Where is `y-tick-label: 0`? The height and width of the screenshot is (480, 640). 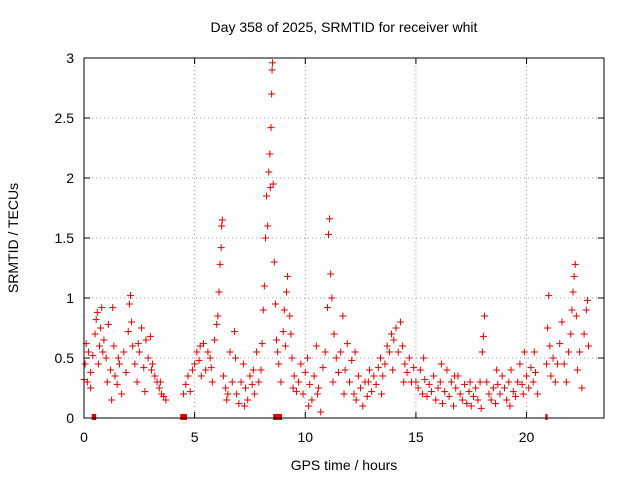 y-tick-label: 0 is located at coordinates (70, 418).